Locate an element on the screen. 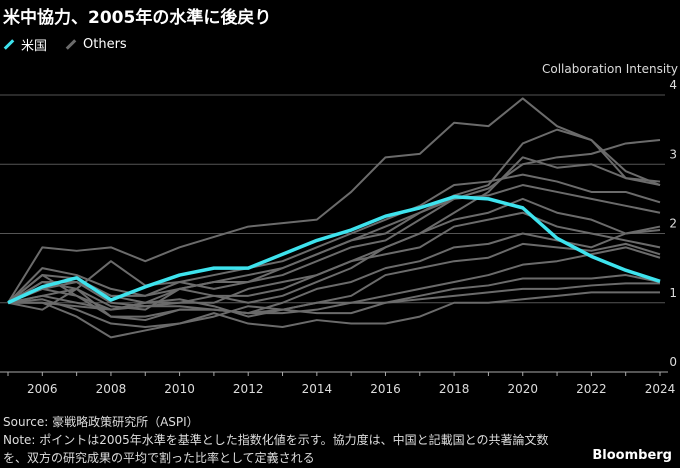  x-tick-label: 2020 is located at coordinates (522, 389).